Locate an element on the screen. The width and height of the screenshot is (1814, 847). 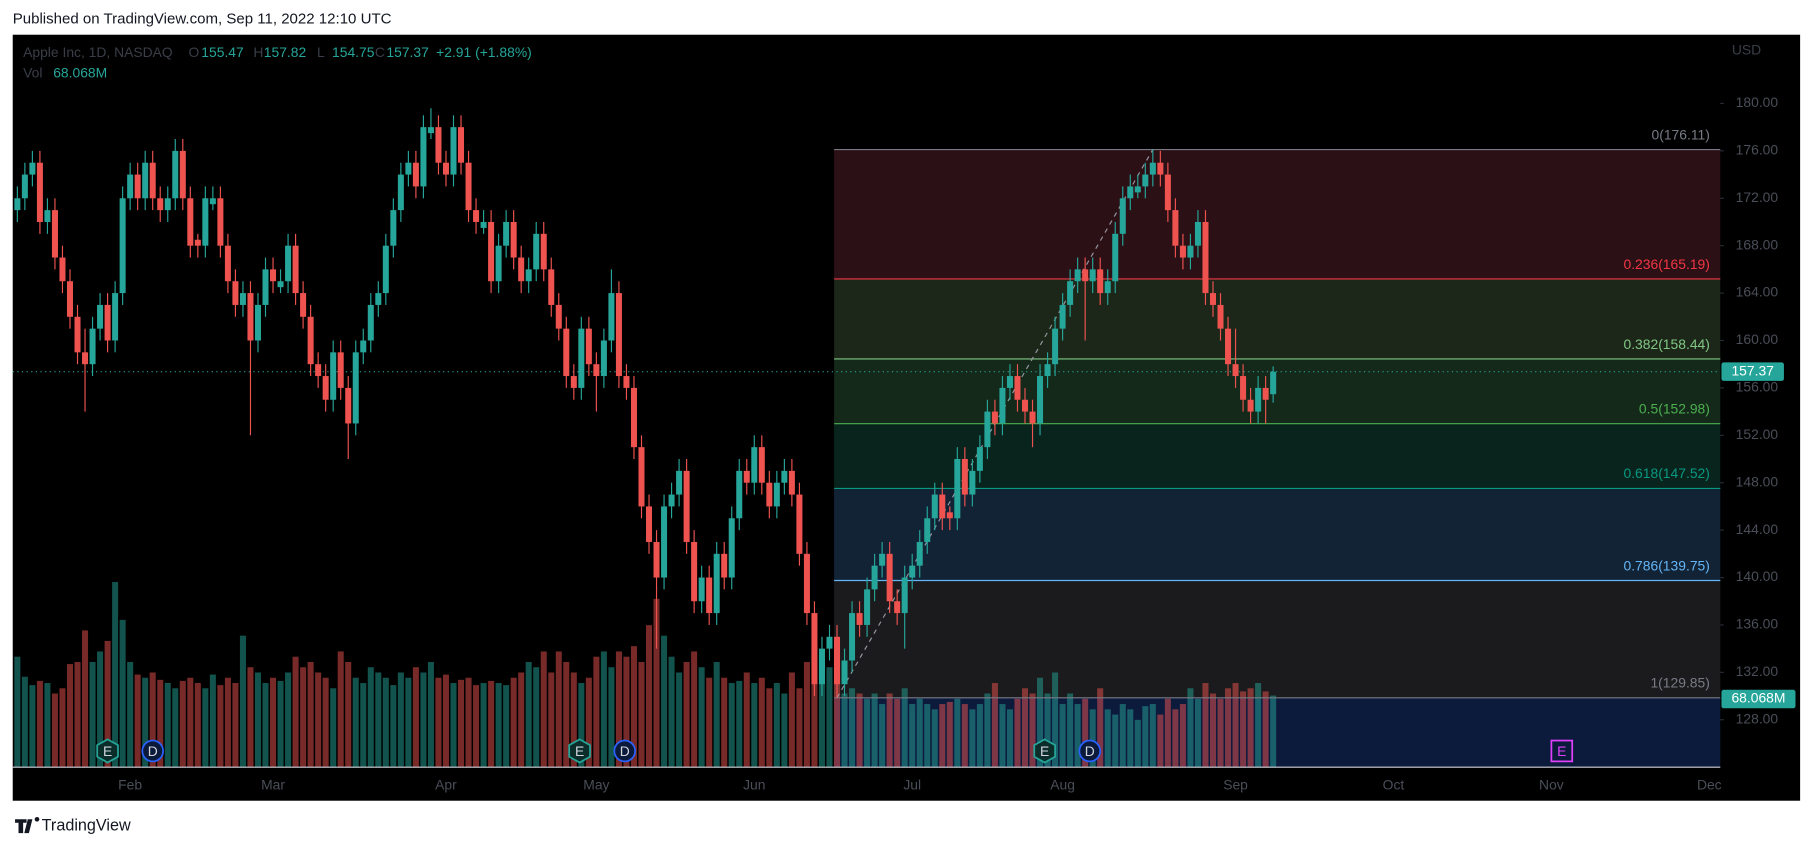
y-tick-label: 148.00 is located at coordinates (1757, 481).